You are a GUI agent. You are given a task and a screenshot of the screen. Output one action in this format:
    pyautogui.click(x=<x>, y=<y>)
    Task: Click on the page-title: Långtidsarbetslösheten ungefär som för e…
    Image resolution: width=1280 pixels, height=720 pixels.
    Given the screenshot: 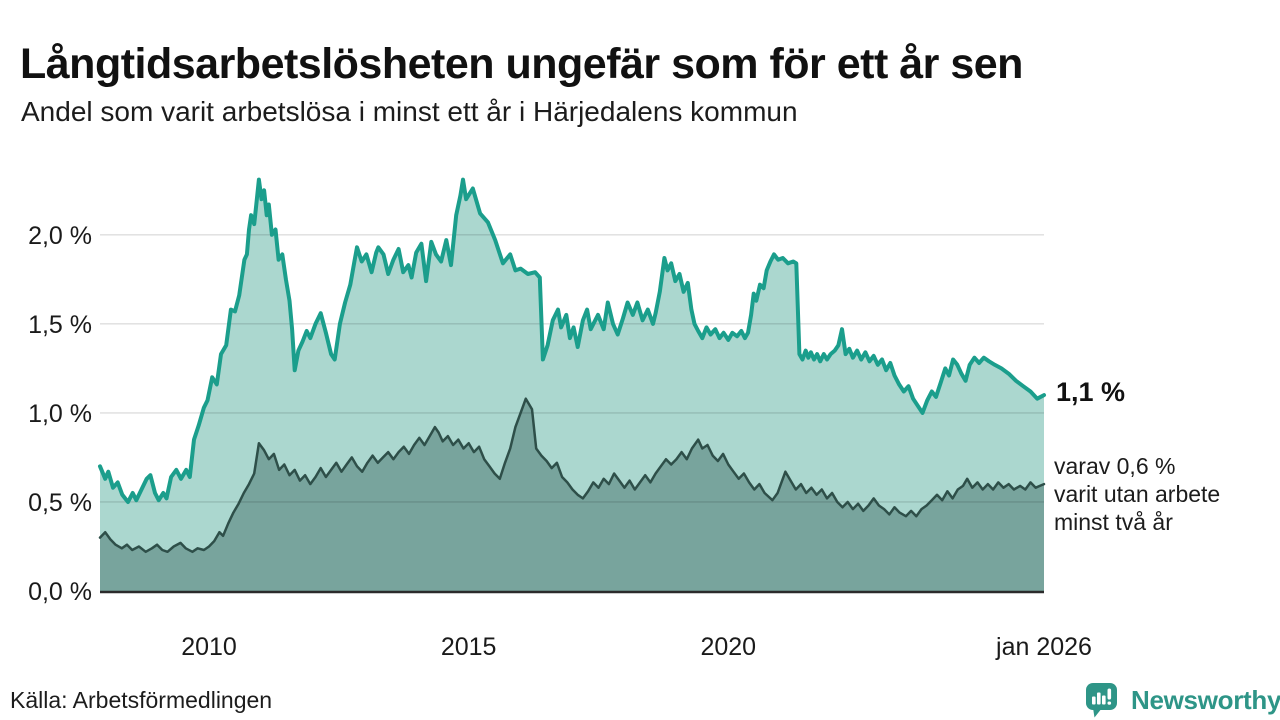 What is the action you would take?
    pyautogui.click(x=521, y=63)
    